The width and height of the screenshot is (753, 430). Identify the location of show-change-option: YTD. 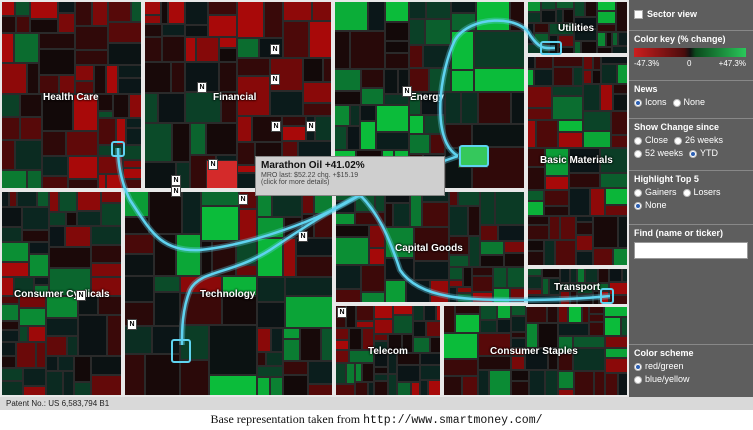
(703, 153).